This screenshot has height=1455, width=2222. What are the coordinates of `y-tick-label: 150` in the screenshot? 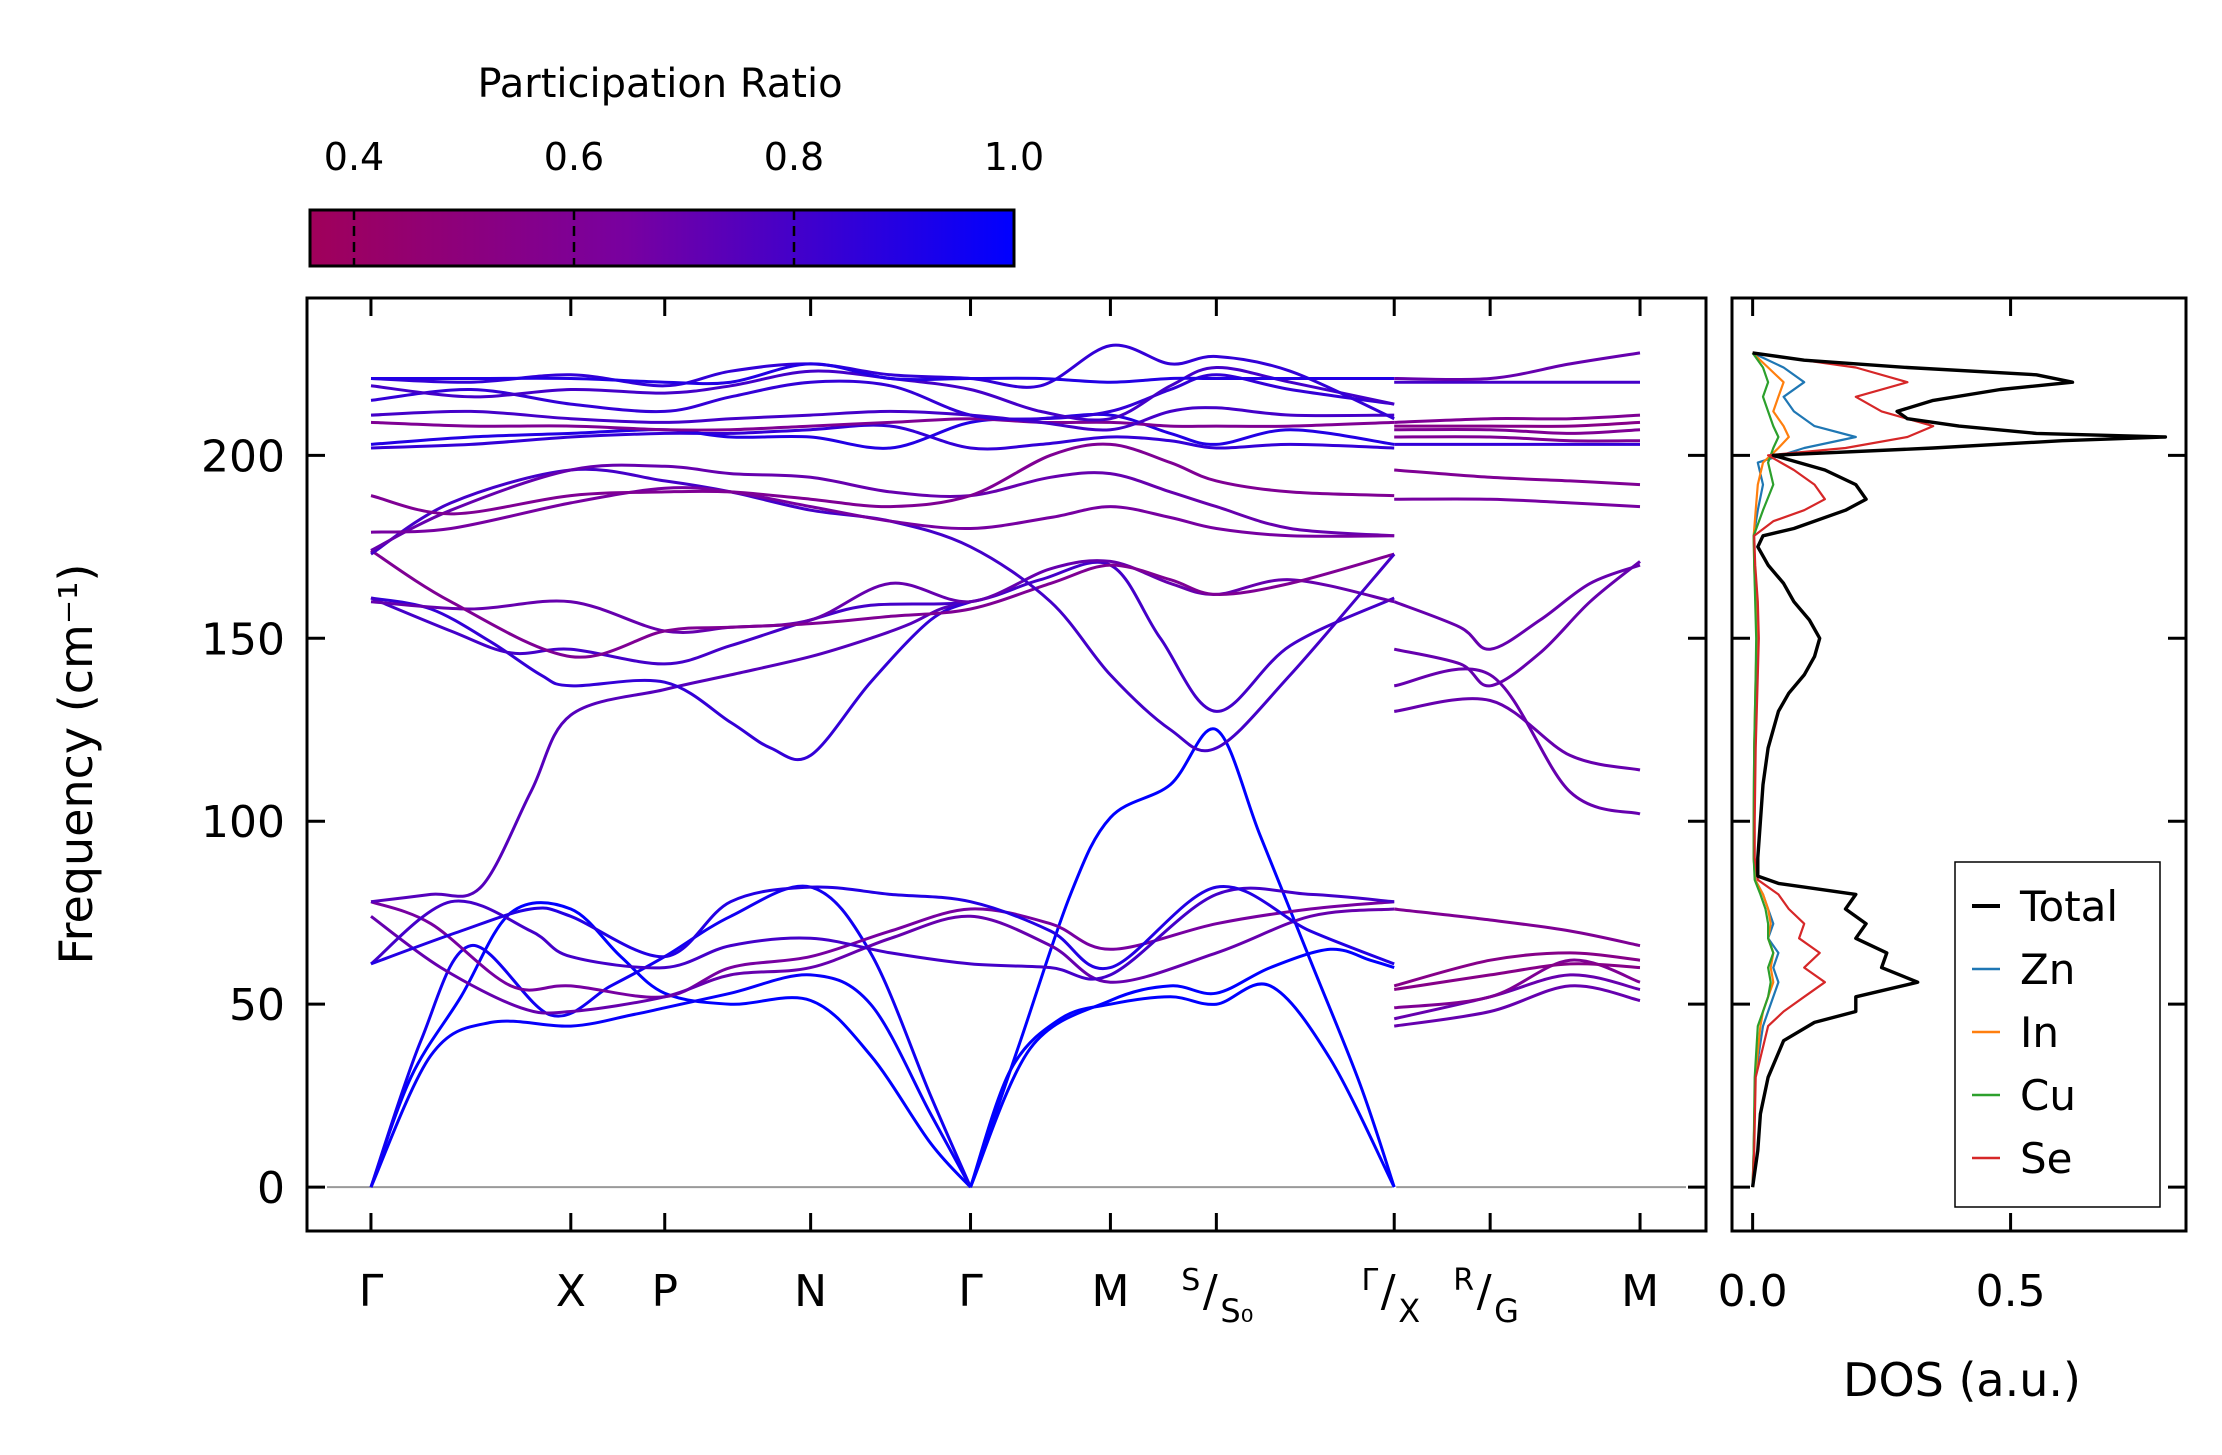 It's located at (243, 639).